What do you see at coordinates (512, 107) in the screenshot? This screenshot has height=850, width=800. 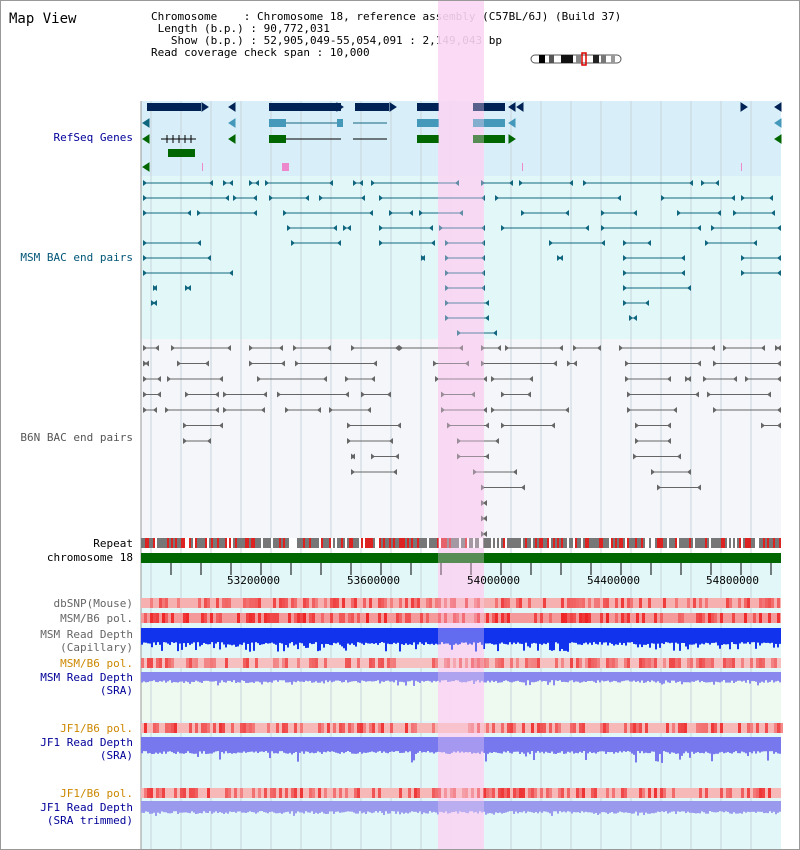 I see `gene-arrow` at bounding box center [512, 107].